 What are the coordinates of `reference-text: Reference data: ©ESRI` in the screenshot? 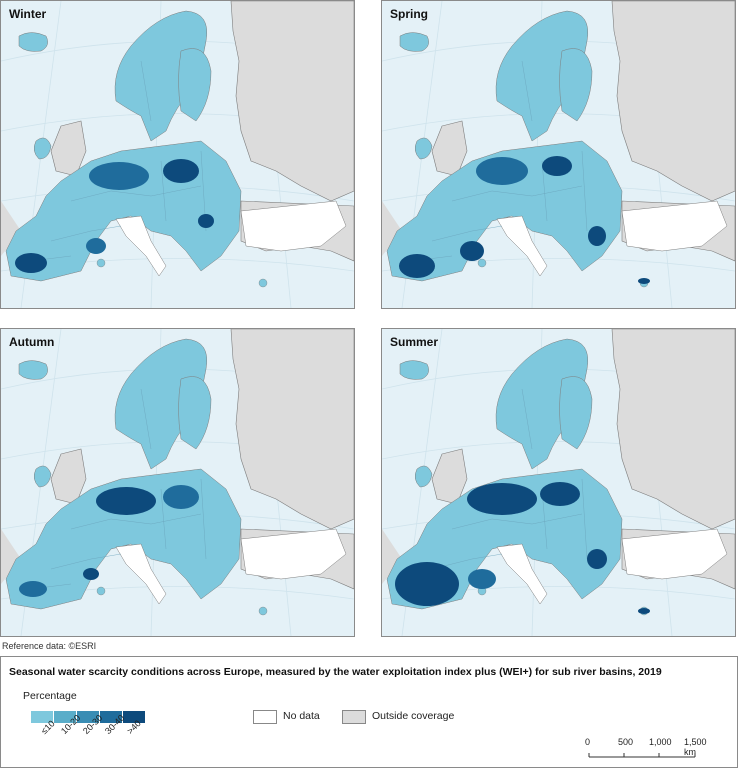 It's located at (49, 646).